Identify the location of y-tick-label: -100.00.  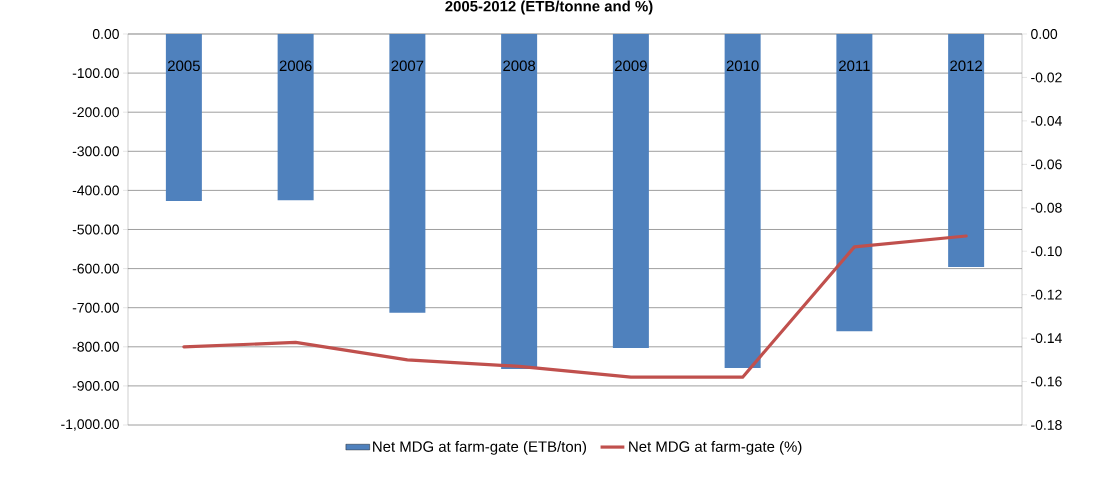
(95, 73).